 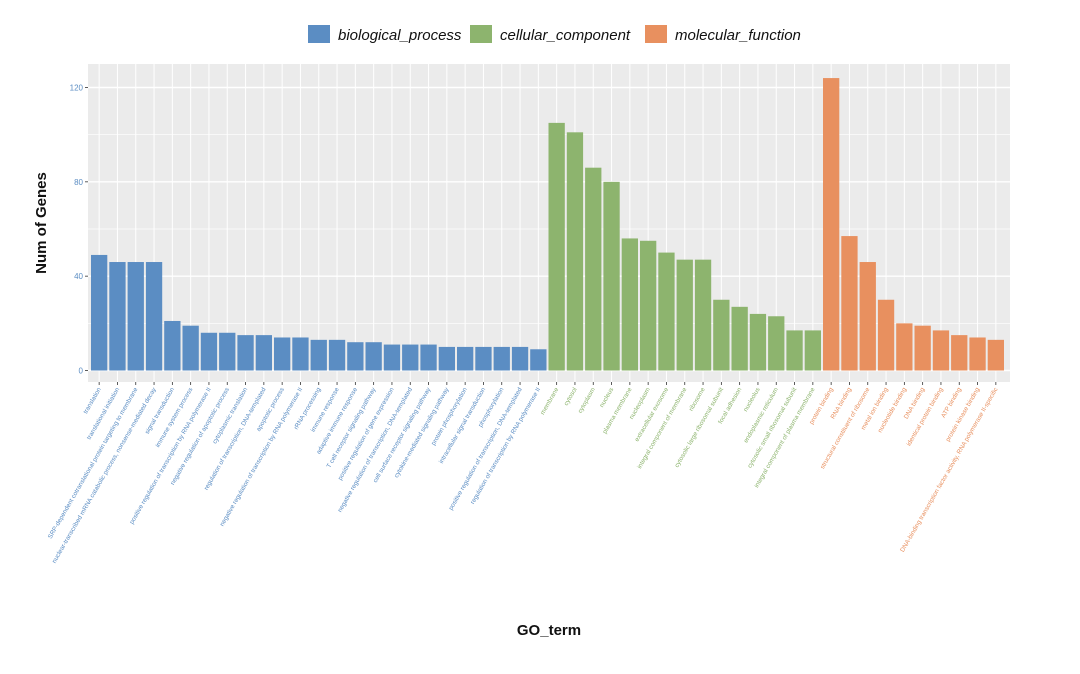 I want to click on legend-item-cellular_component: cellular_component, so click(x=550, y=34).